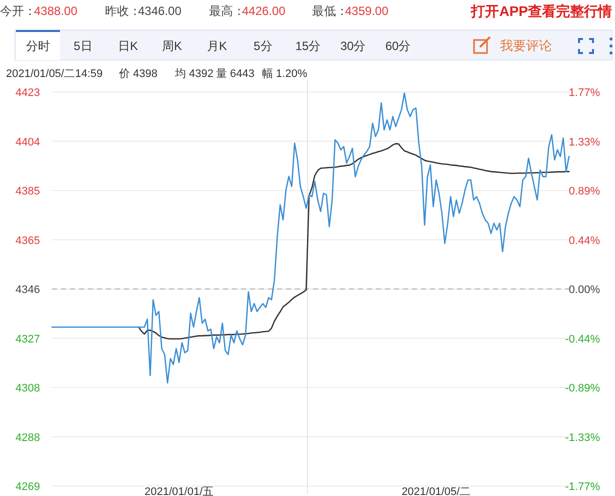 Image resolution: width=615 pixels, height=496 pixels. I want to click on y-tick-label: 4423, so click(28, 93).